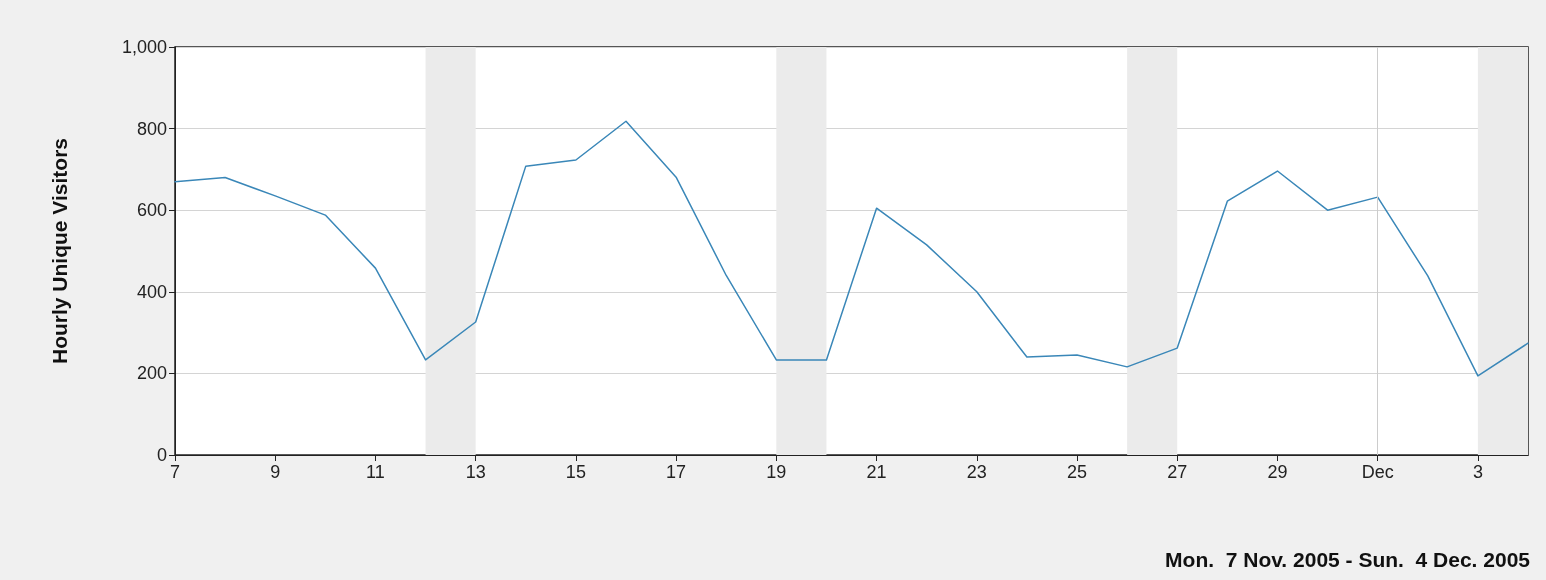  I want to click on x-tick-label: 17, so click(676, 472).